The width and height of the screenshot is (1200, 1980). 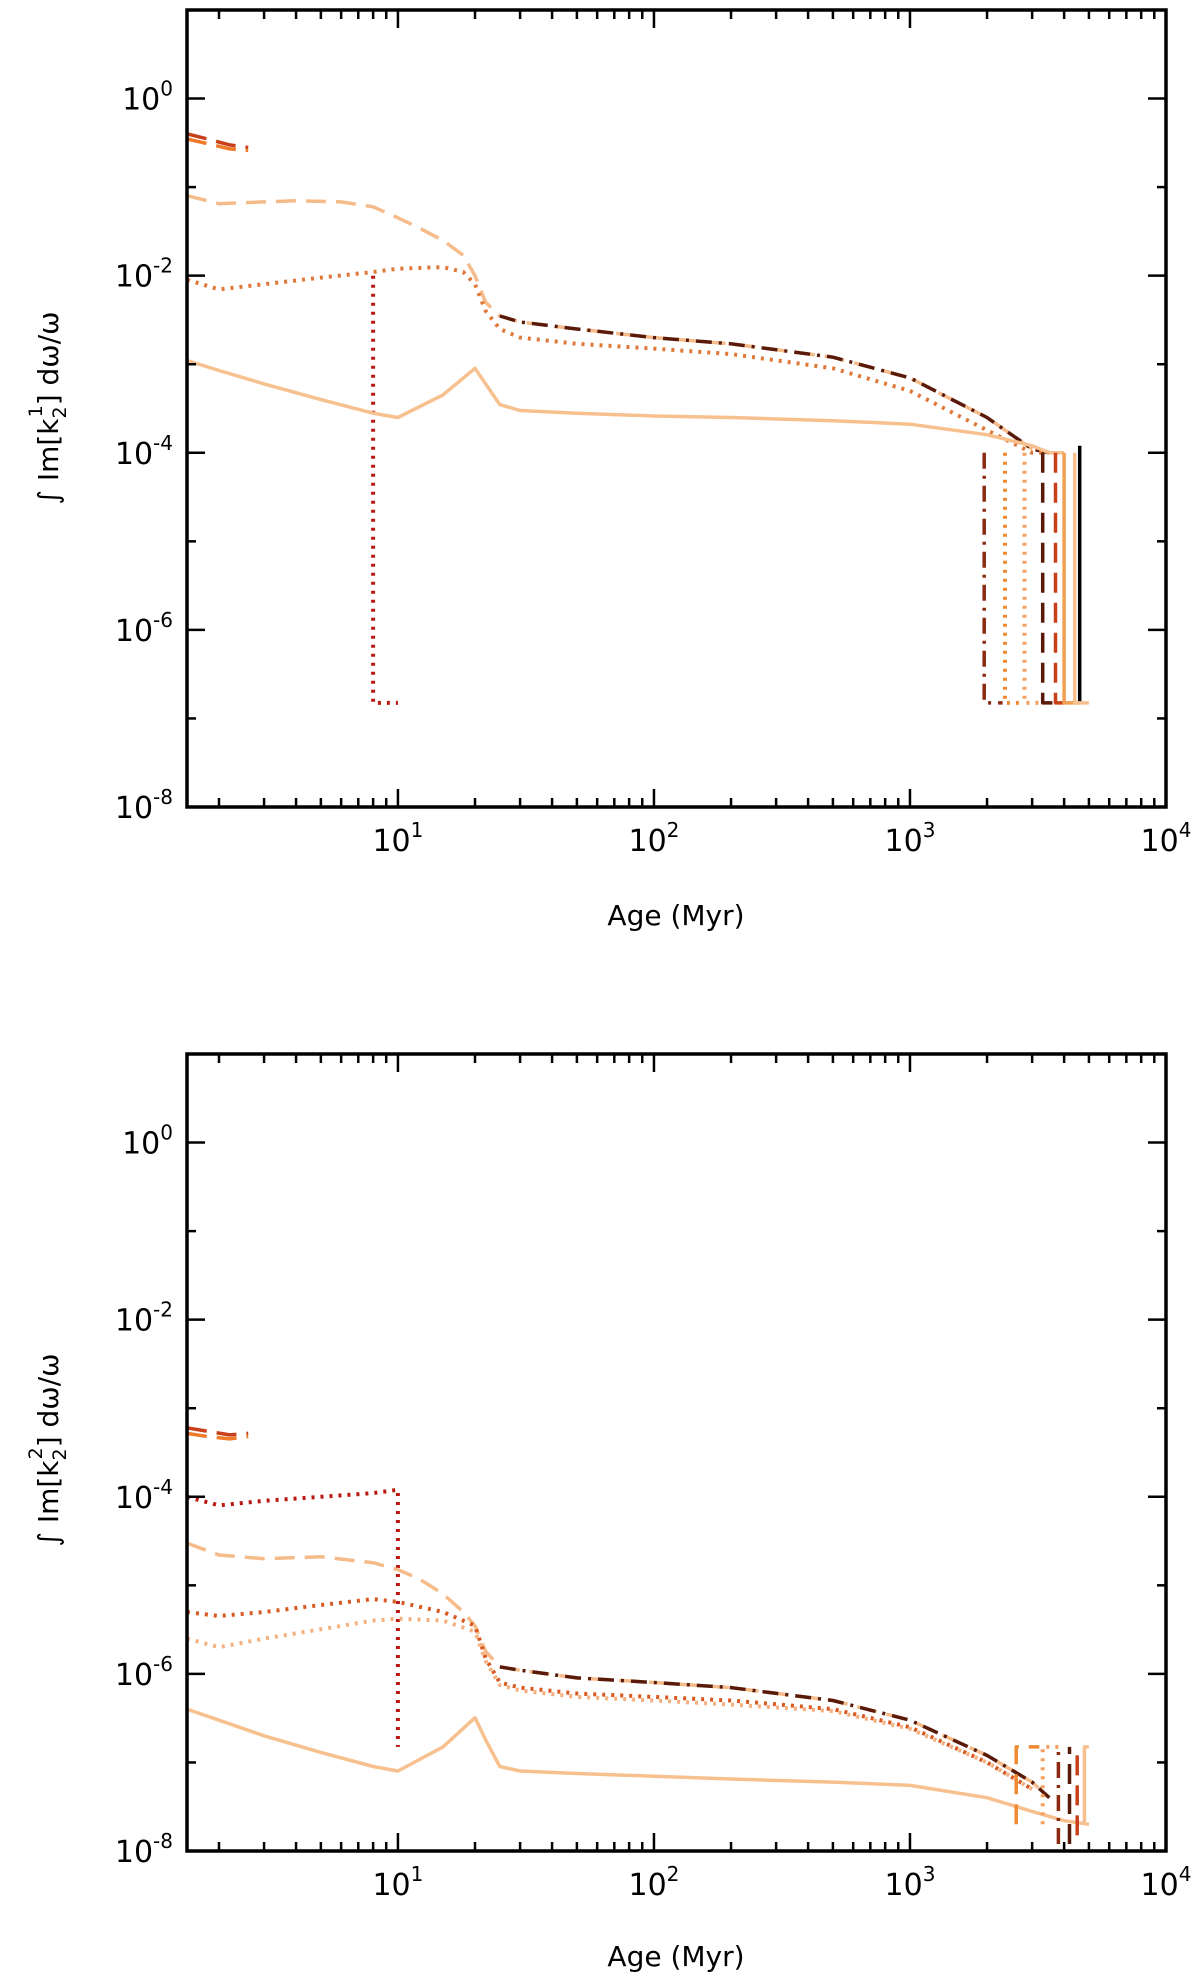 I want to click on series-top-pms-early-dashed-red, so click(x=218, y=141).